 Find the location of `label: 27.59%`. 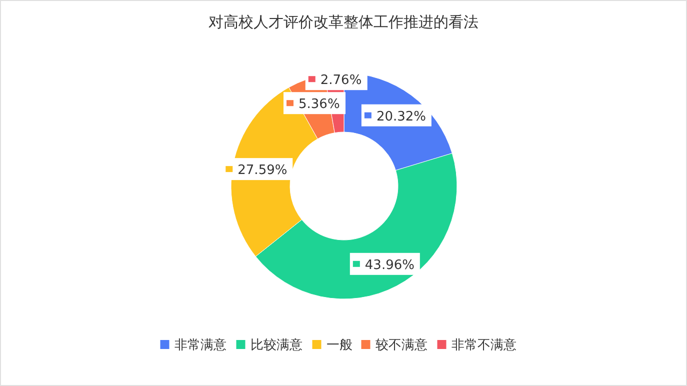

label: 27.59% is located at coordinates (257, 169).